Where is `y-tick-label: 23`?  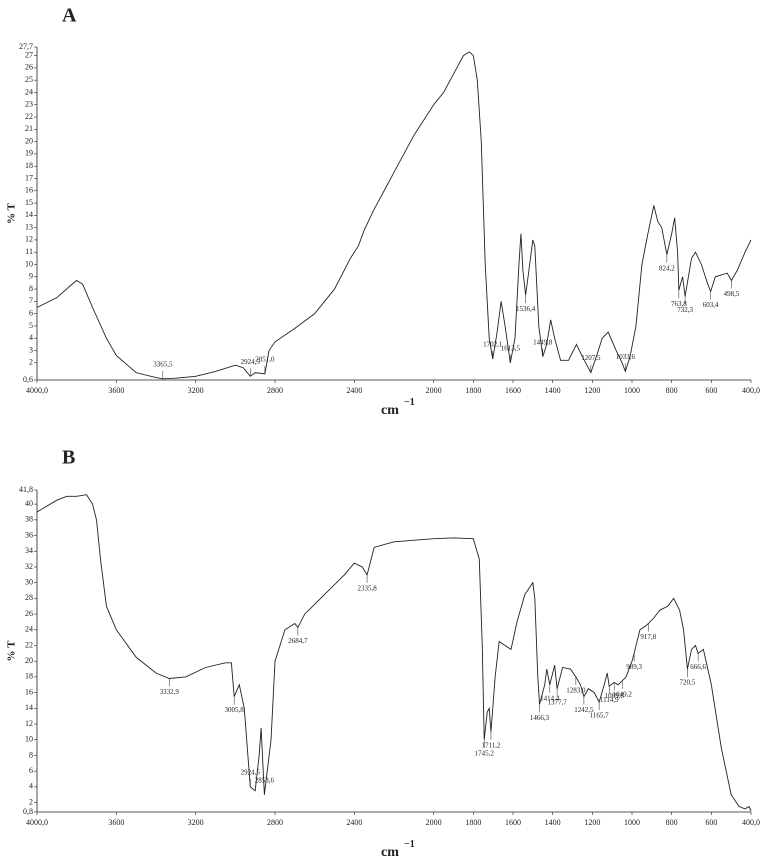
y-tick-label: 23 is located at coordinates (29, 104).